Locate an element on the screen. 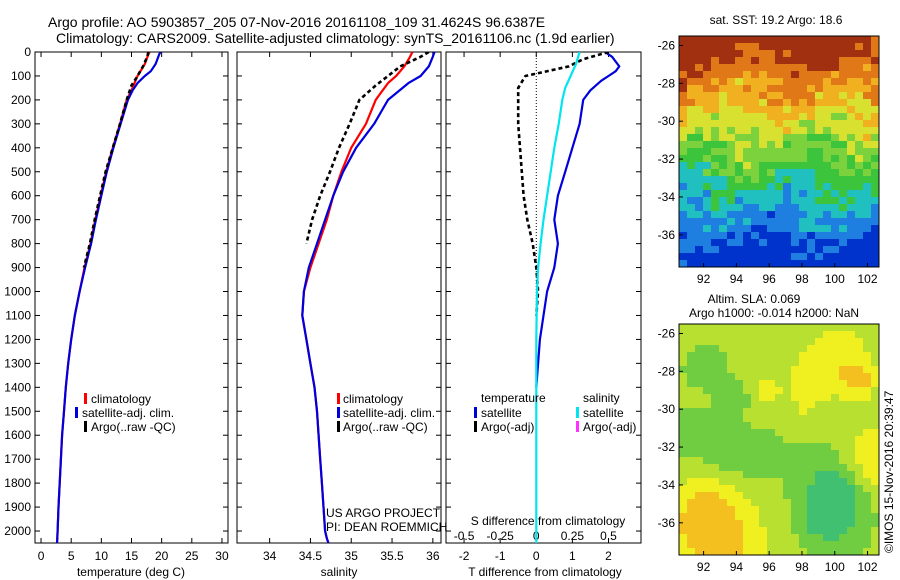  series-line-argo-raw-qc- is located at coordinates (367, 148).